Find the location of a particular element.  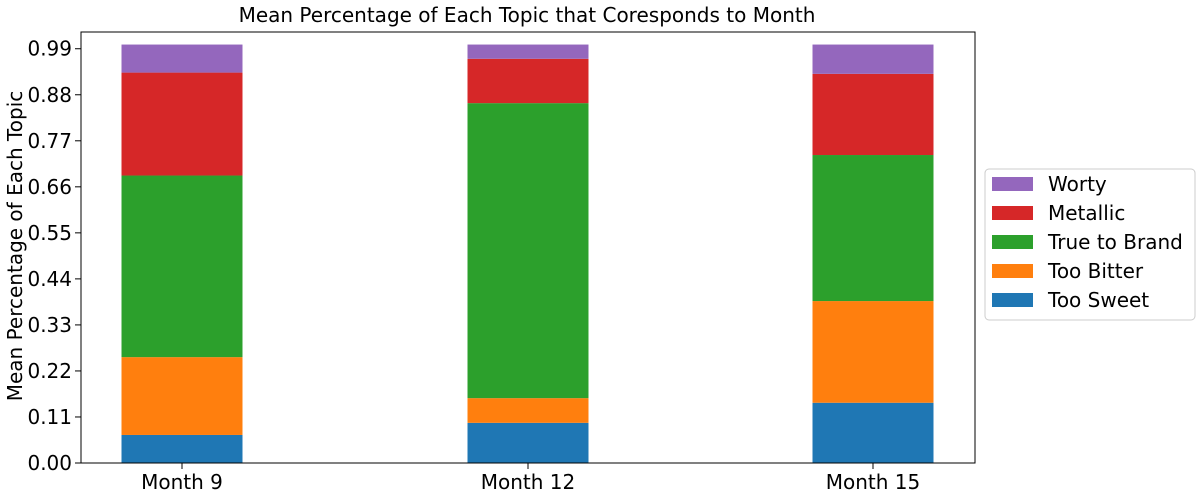

y-tick-label: 0.66 is located at coordinates (49, 187).